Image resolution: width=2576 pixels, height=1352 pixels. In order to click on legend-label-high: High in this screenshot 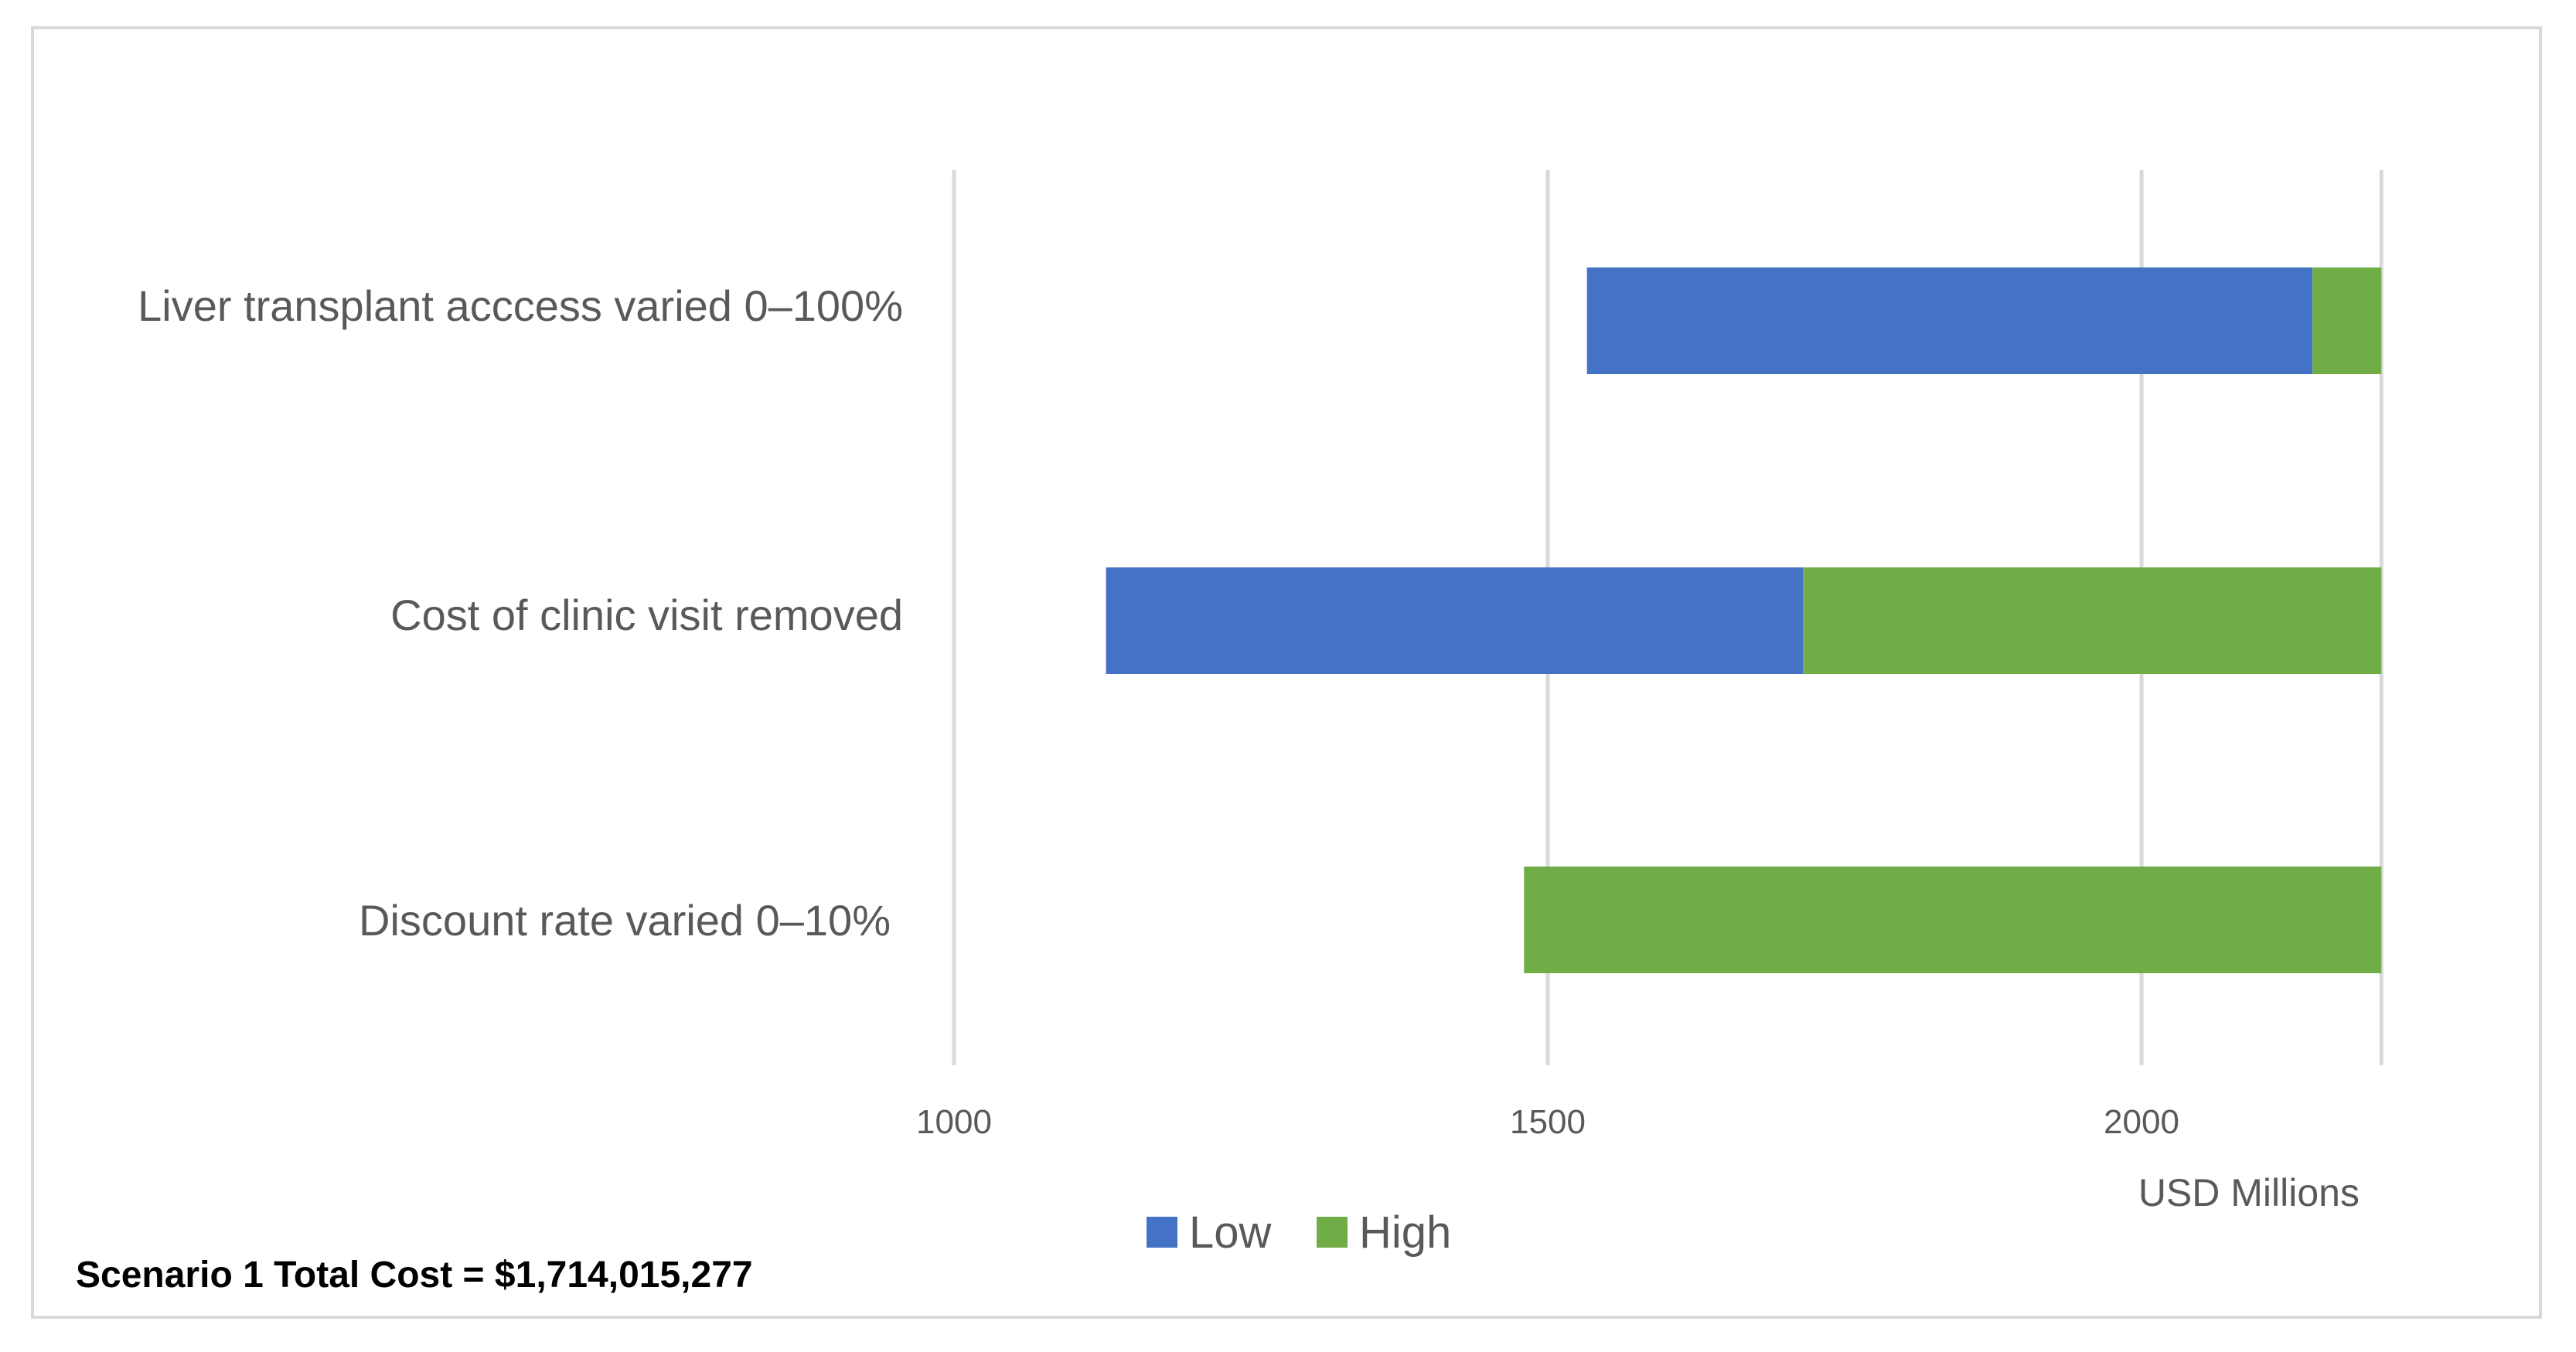, I will do `click(1405, 1233)`.